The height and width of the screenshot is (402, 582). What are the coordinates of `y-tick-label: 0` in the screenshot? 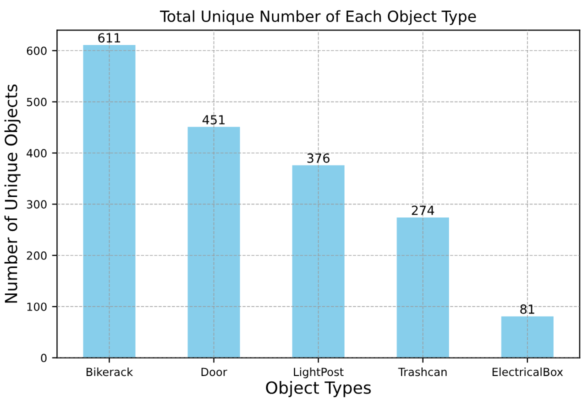 It's located at (43, 358).